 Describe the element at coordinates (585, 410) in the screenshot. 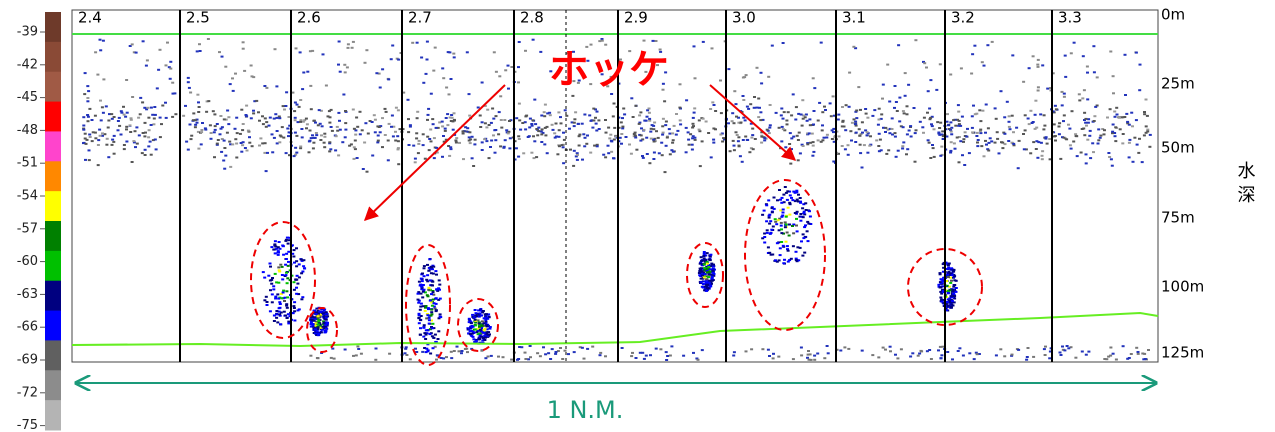

I see `scale-bar-label: 1 N.M.` at that location.